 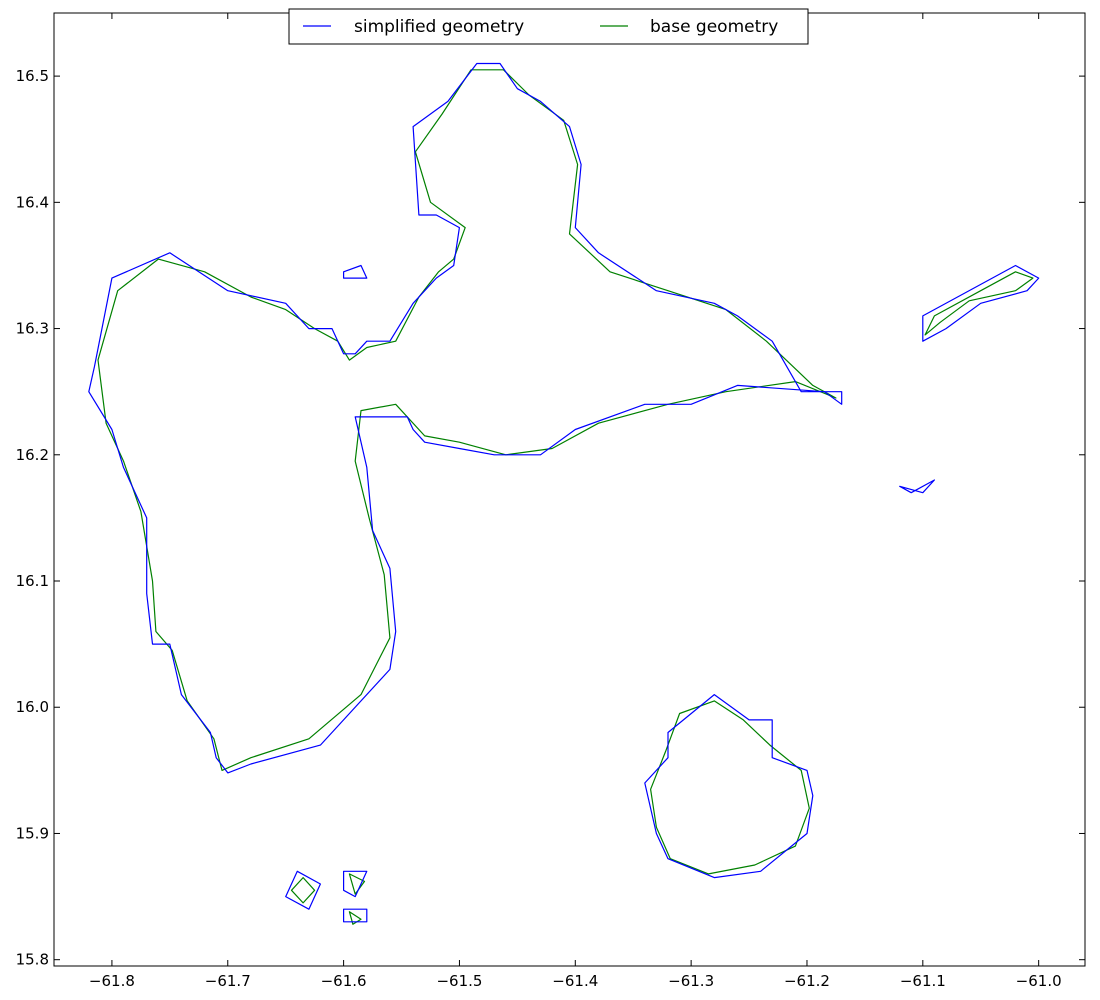 What do you see at coordinates (112, 981) in the screenshot?
I see `x-tick-label: −61.8` at bounding box center [112, 981].